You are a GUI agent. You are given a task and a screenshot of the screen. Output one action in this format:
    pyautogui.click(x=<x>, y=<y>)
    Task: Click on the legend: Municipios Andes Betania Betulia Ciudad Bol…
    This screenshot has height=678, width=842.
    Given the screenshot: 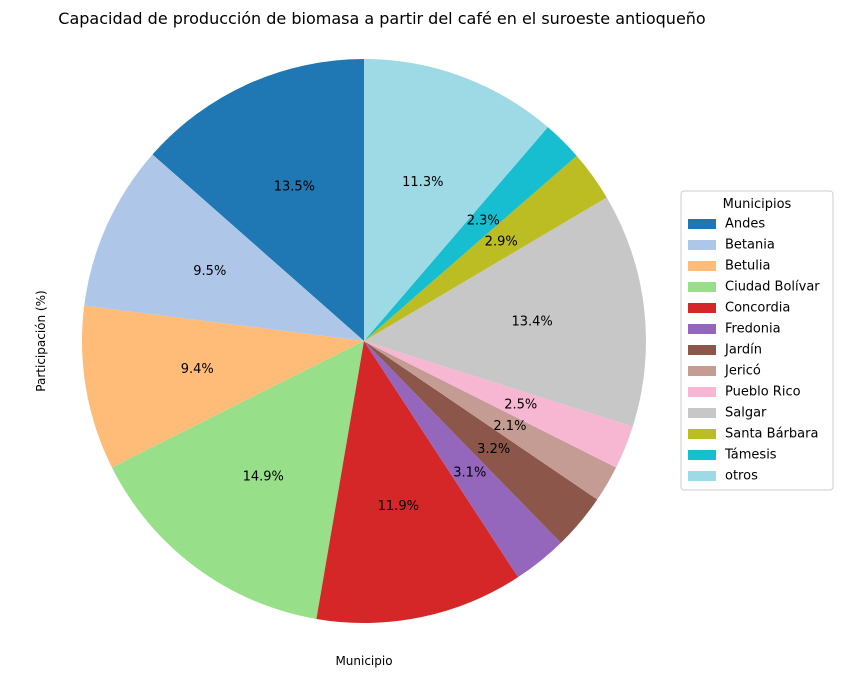 What is the action you would take?
    pyautogui.click(x=757, y=340)
    